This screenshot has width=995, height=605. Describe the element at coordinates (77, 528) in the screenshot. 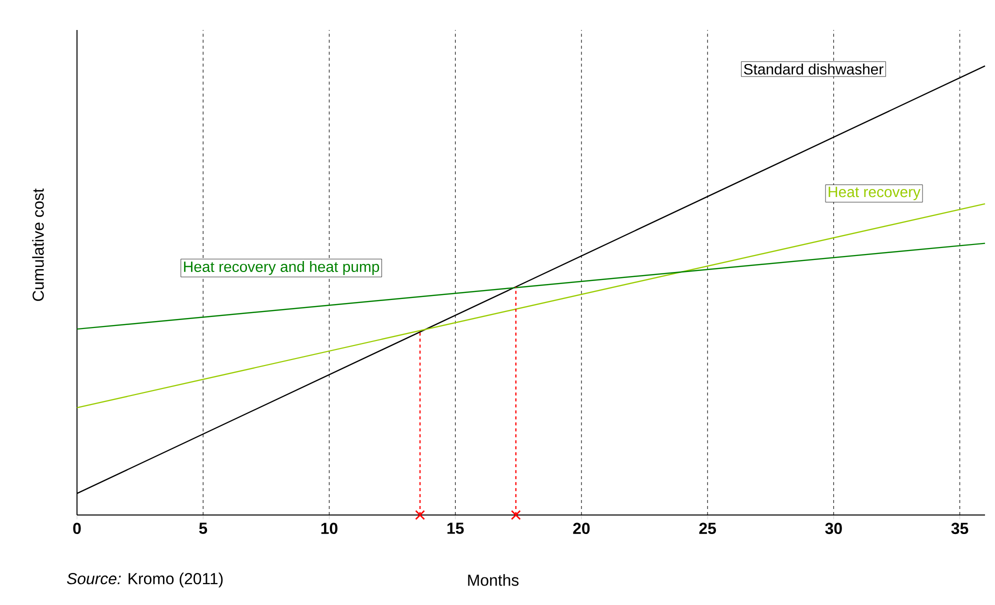

I see `x-tick-label: 0` at that location.